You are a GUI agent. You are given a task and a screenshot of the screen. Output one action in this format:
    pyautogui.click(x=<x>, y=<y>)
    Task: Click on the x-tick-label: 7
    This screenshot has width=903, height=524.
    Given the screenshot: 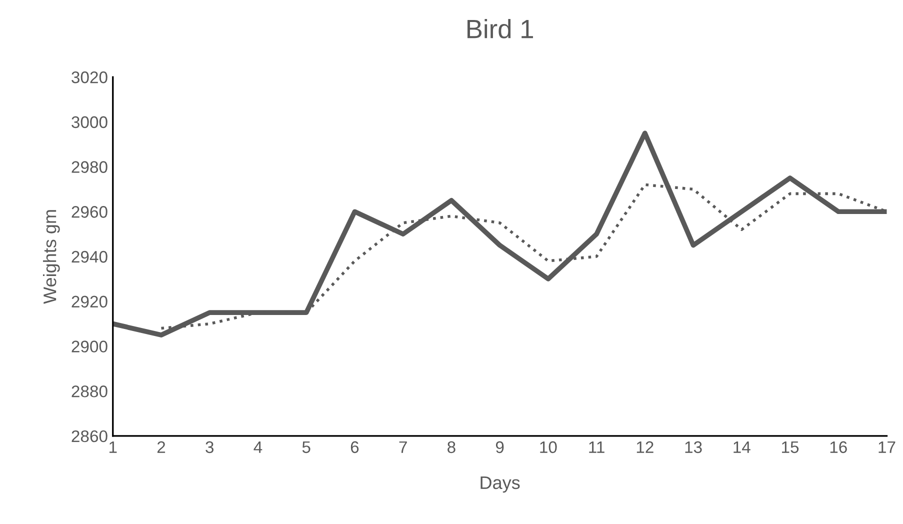 What is the action you would take?
    pyautogui.click(x=403, y=447)
    